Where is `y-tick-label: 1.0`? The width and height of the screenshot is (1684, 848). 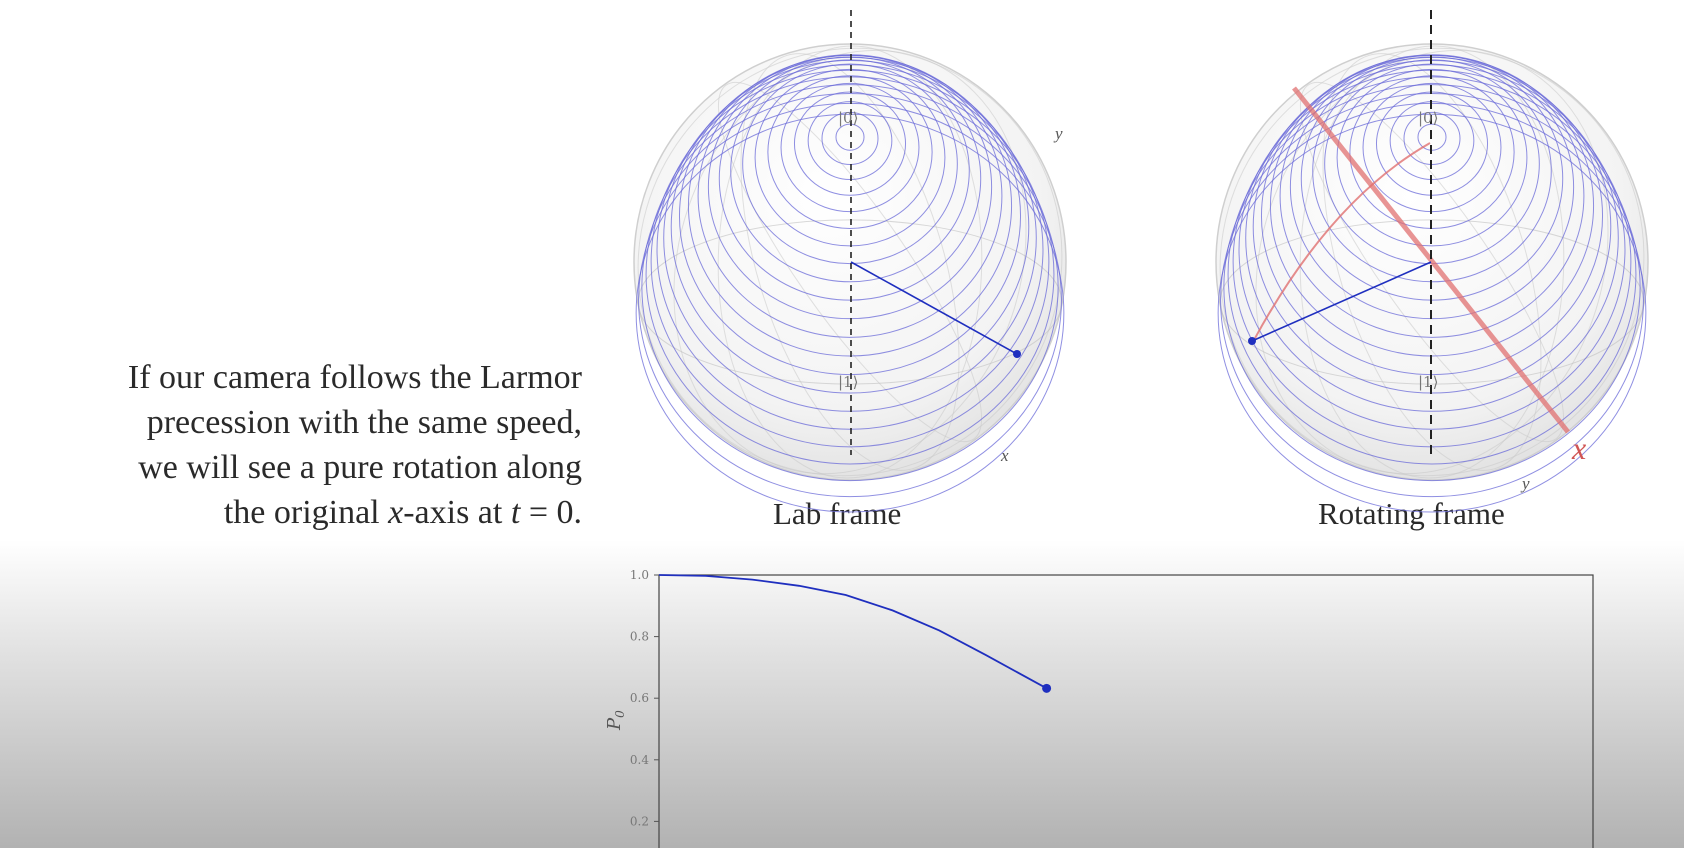 y-tick-label: 1.0 is located at coordinates (639, 575).